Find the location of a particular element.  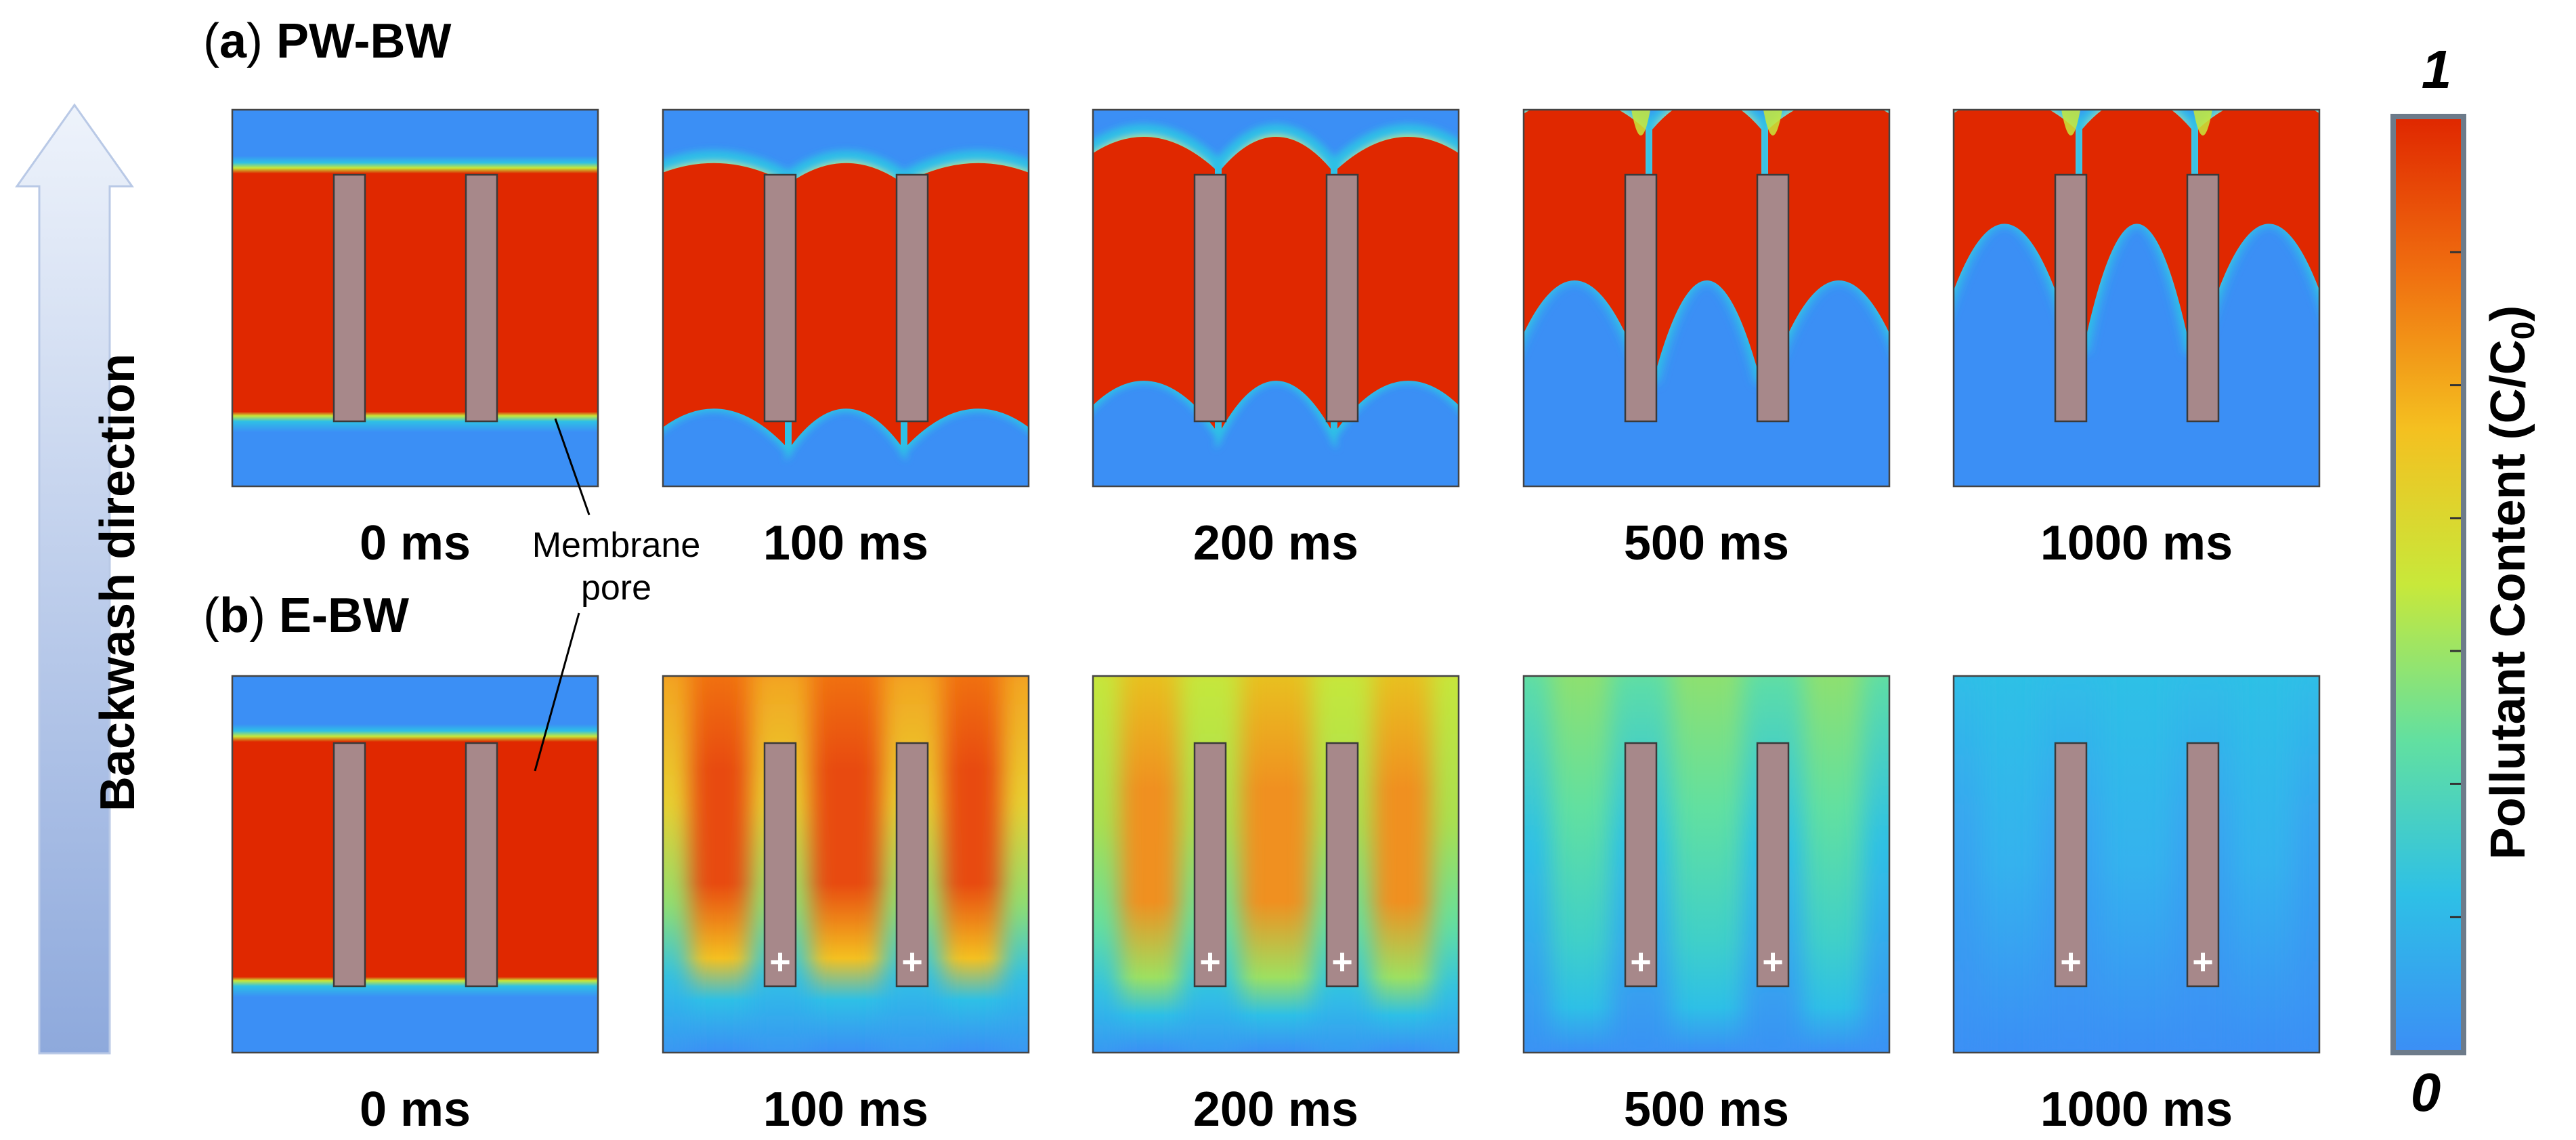

arrow-shape is located at coordinates (74, 579).